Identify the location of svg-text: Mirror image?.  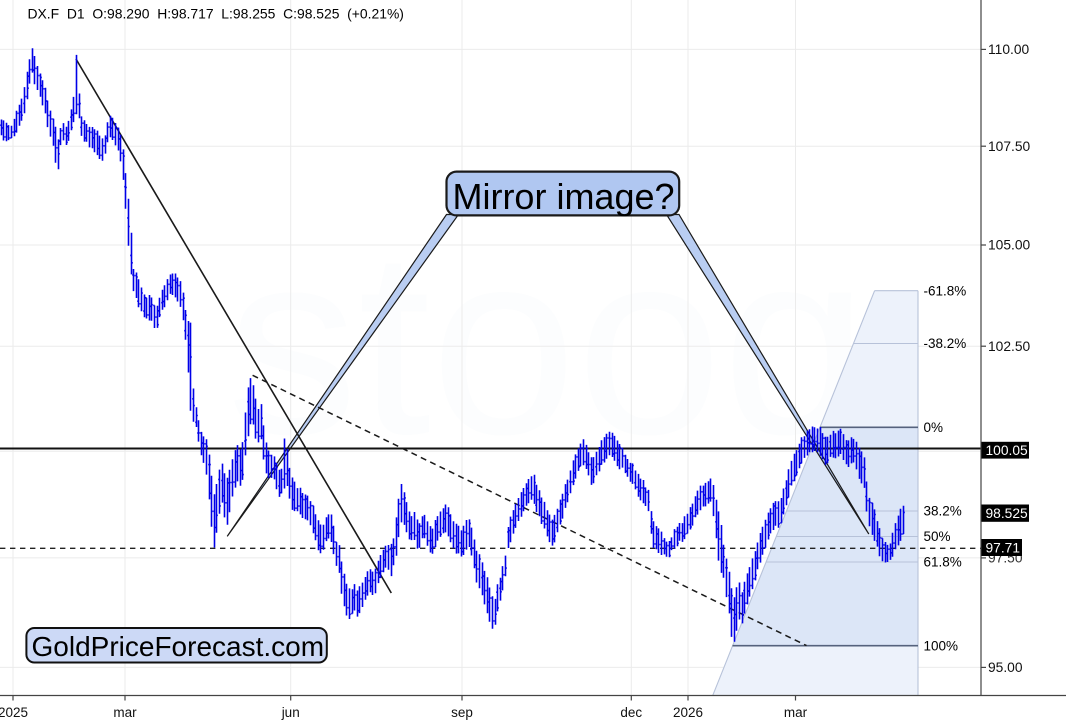
(563, 196).